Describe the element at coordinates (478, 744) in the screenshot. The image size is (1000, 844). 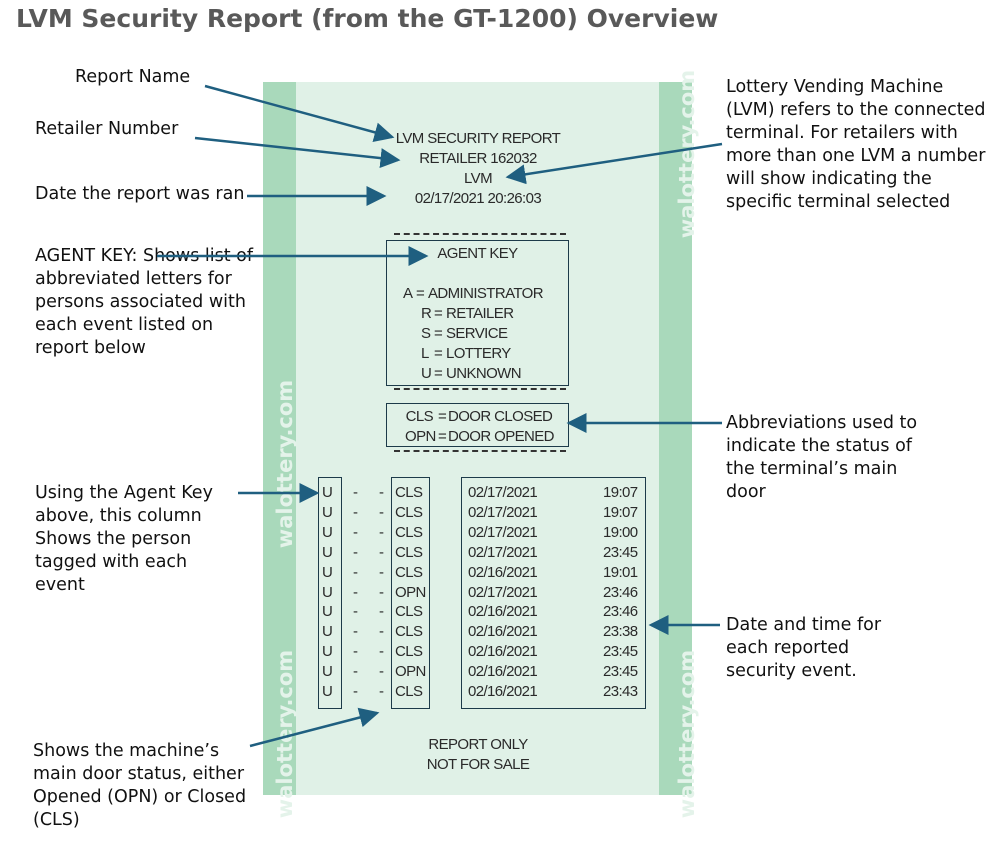
I see `footer-line: REPORT ONLY` at that location.